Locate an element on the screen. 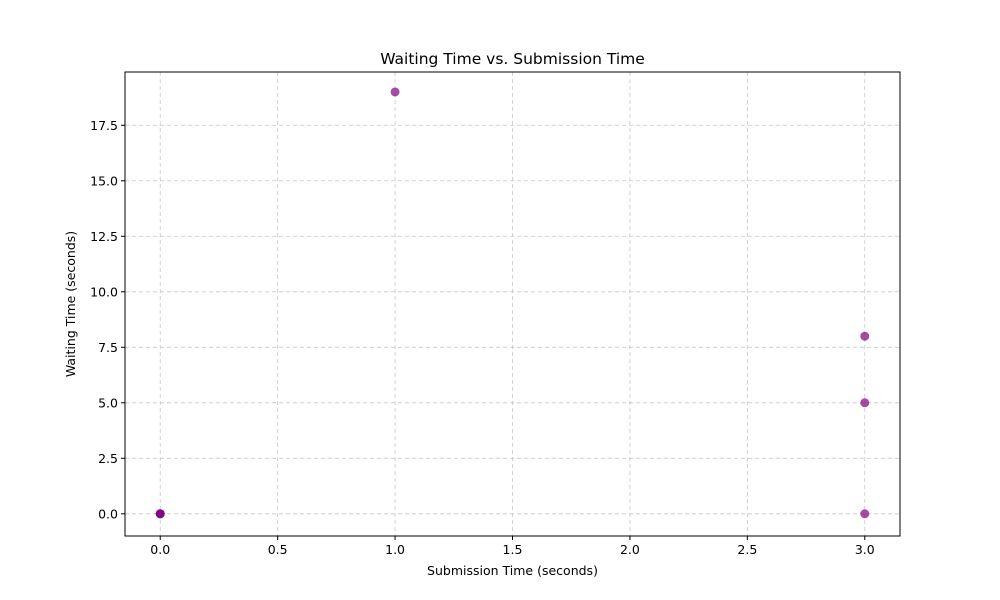  x-axis-ticks: 0.0 0.5 1.0 1.5 2.0 2.5 3.0 is located at coordinates (512, 546).